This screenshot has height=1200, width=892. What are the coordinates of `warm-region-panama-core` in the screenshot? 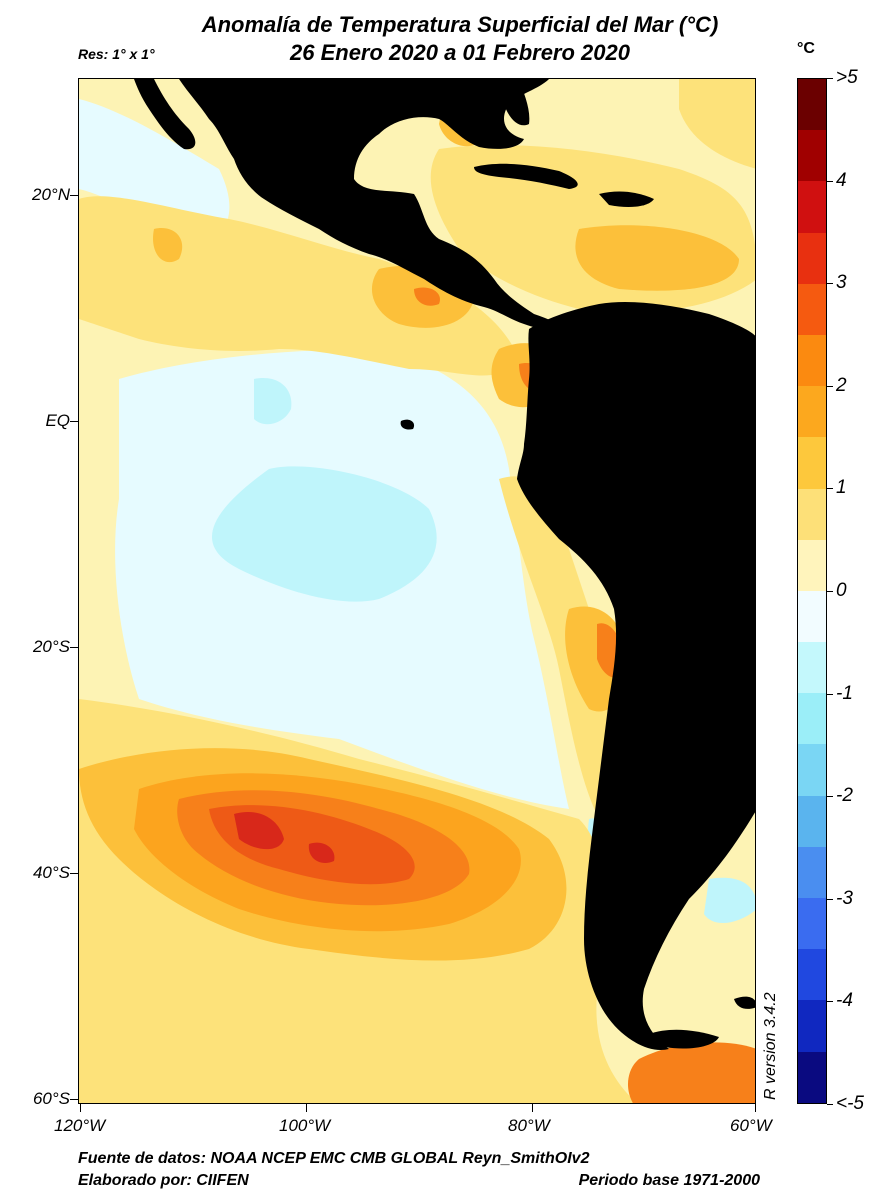 It's located at (427, 296).